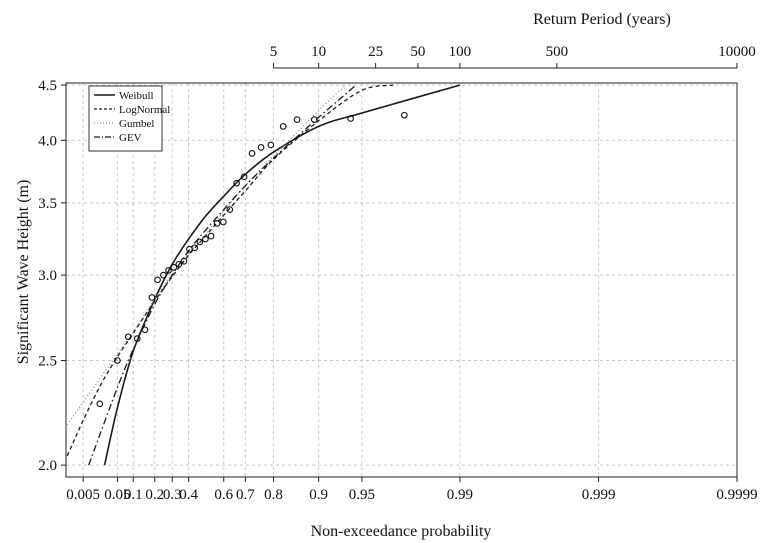  What do you see at coordinates (417, 52) in the screenshot?
I see `top-tick-label: 50` at bounding box center [417, 52].